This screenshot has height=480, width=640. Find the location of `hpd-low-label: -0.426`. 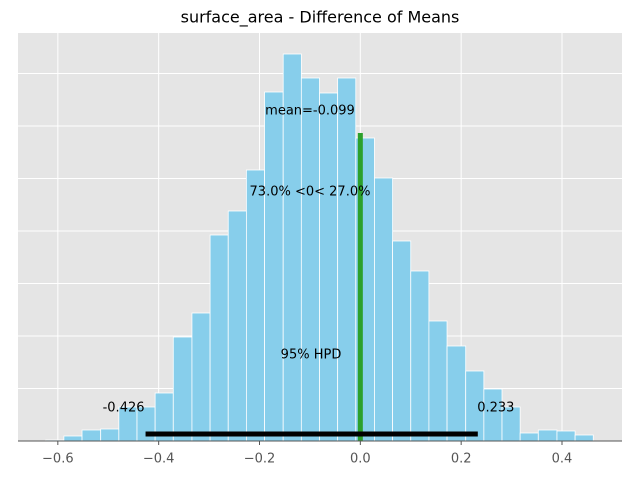

hpd-low-label: -0.426 is located at coordinates (124, 408).